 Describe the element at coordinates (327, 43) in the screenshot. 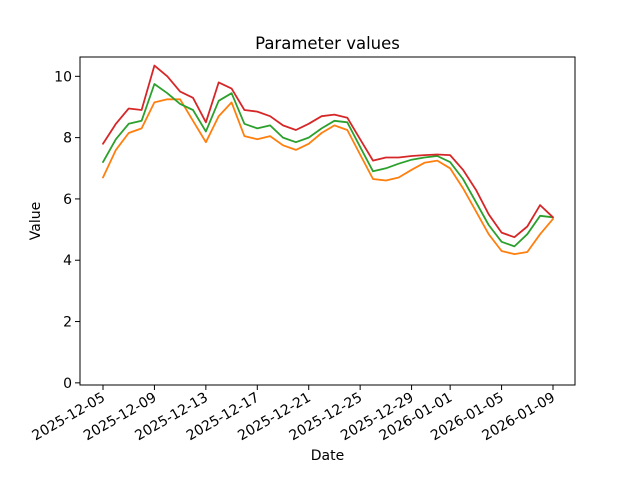

I see `chart-title: Parameter values` at that location.